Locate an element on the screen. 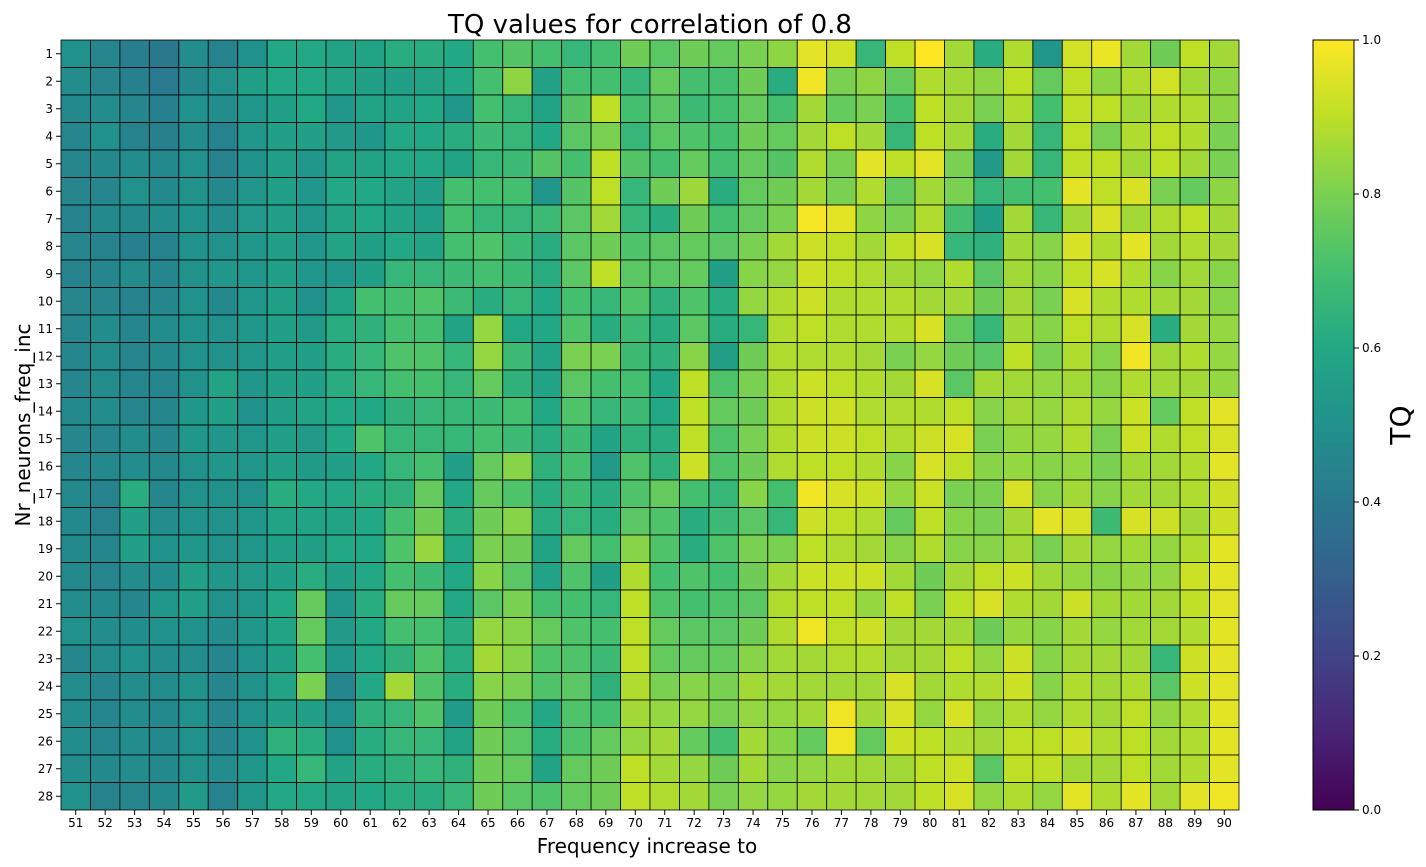 The image size is (1426, 867). x-tick-label: 56 is located at coordinates (222, 823).